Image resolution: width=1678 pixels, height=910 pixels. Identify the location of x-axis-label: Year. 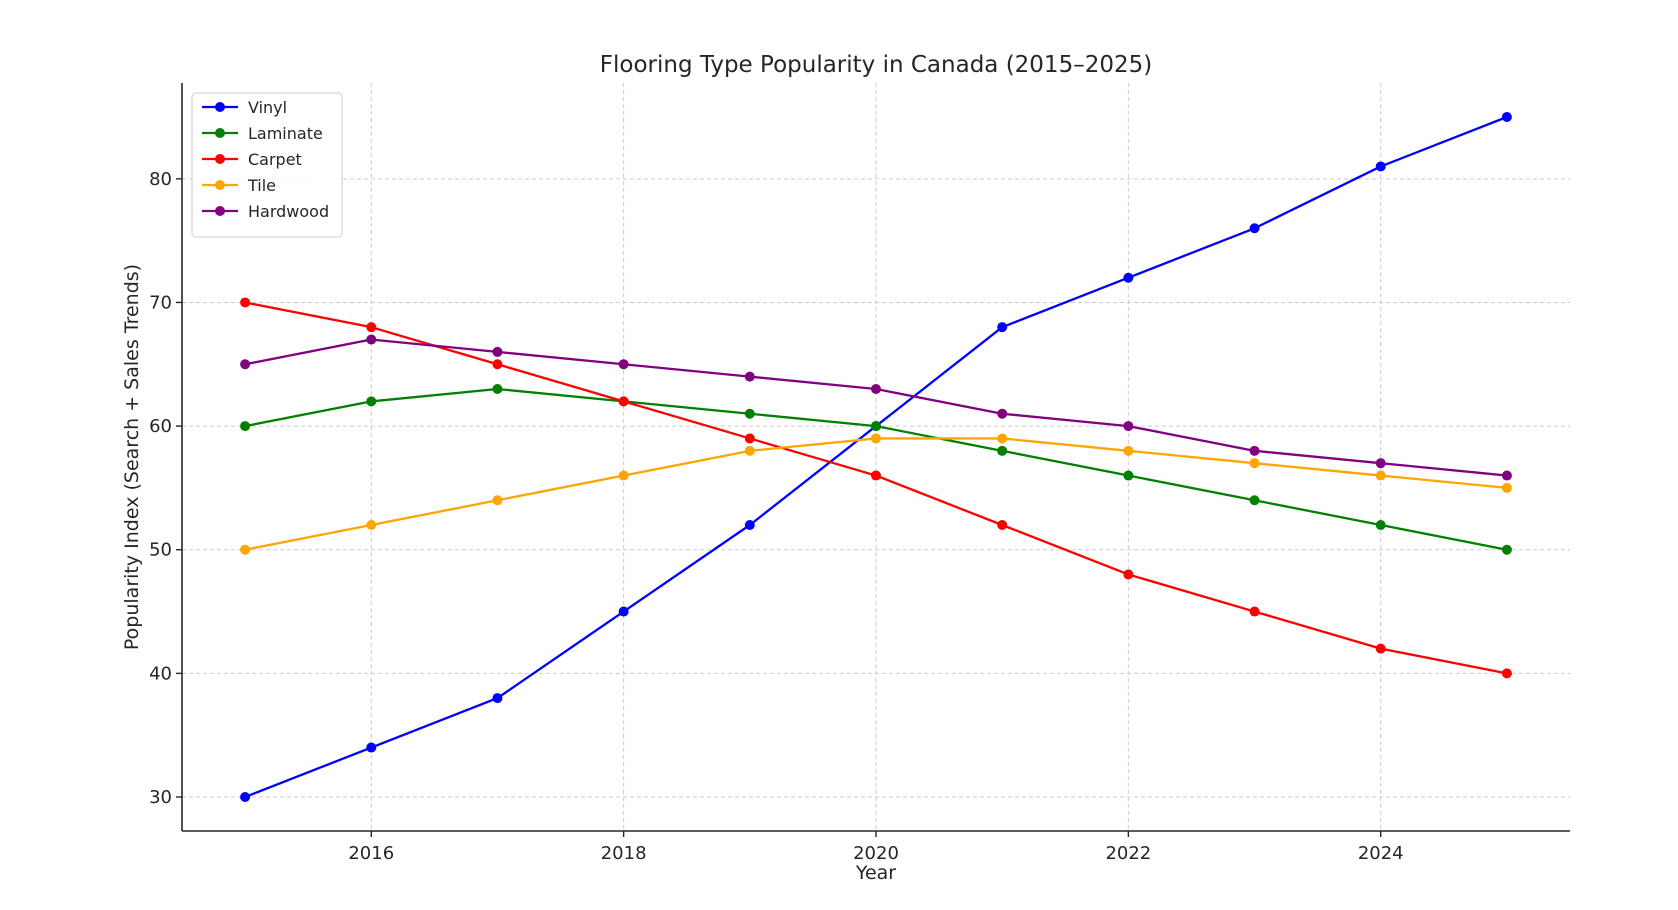
(875, 873).